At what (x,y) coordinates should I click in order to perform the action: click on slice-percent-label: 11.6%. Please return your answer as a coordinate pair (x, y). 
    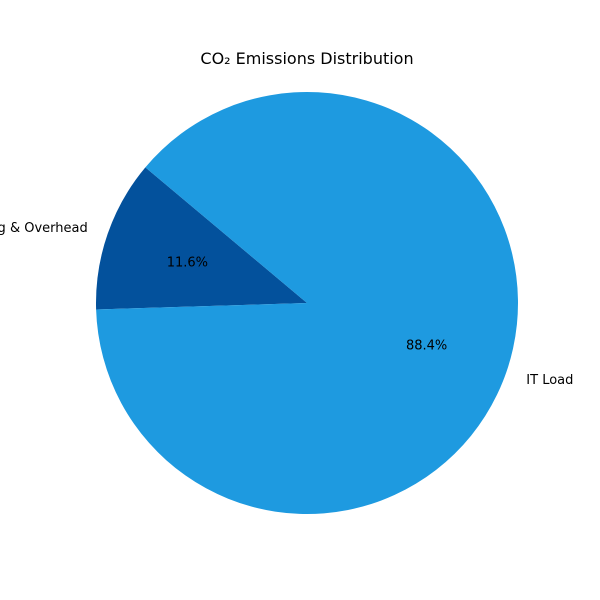
    Looking at the image, I should click on (187, 263).